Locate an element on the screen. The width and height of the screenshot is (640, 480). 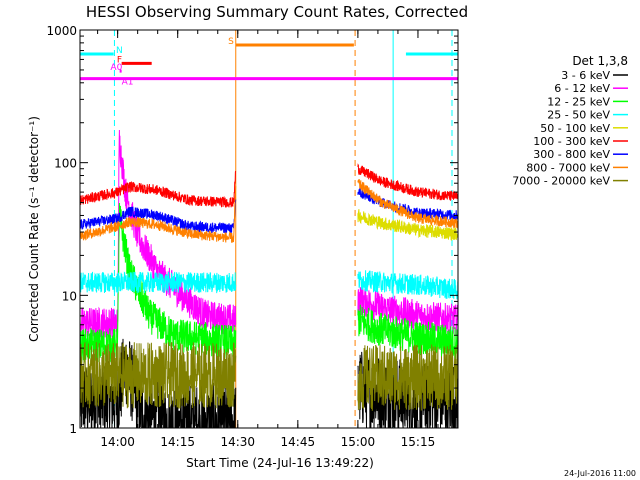
legend-entry-6: 300 - 800 keV is located at coordinates (571, 154).